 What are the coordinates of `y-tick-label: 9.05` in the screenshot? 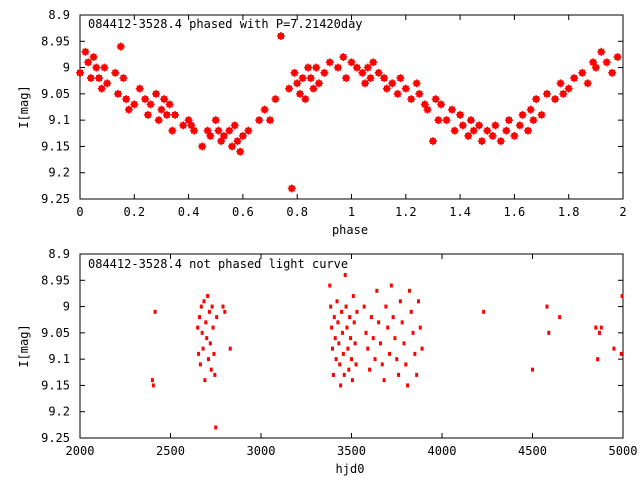 It's located at (55, 333).